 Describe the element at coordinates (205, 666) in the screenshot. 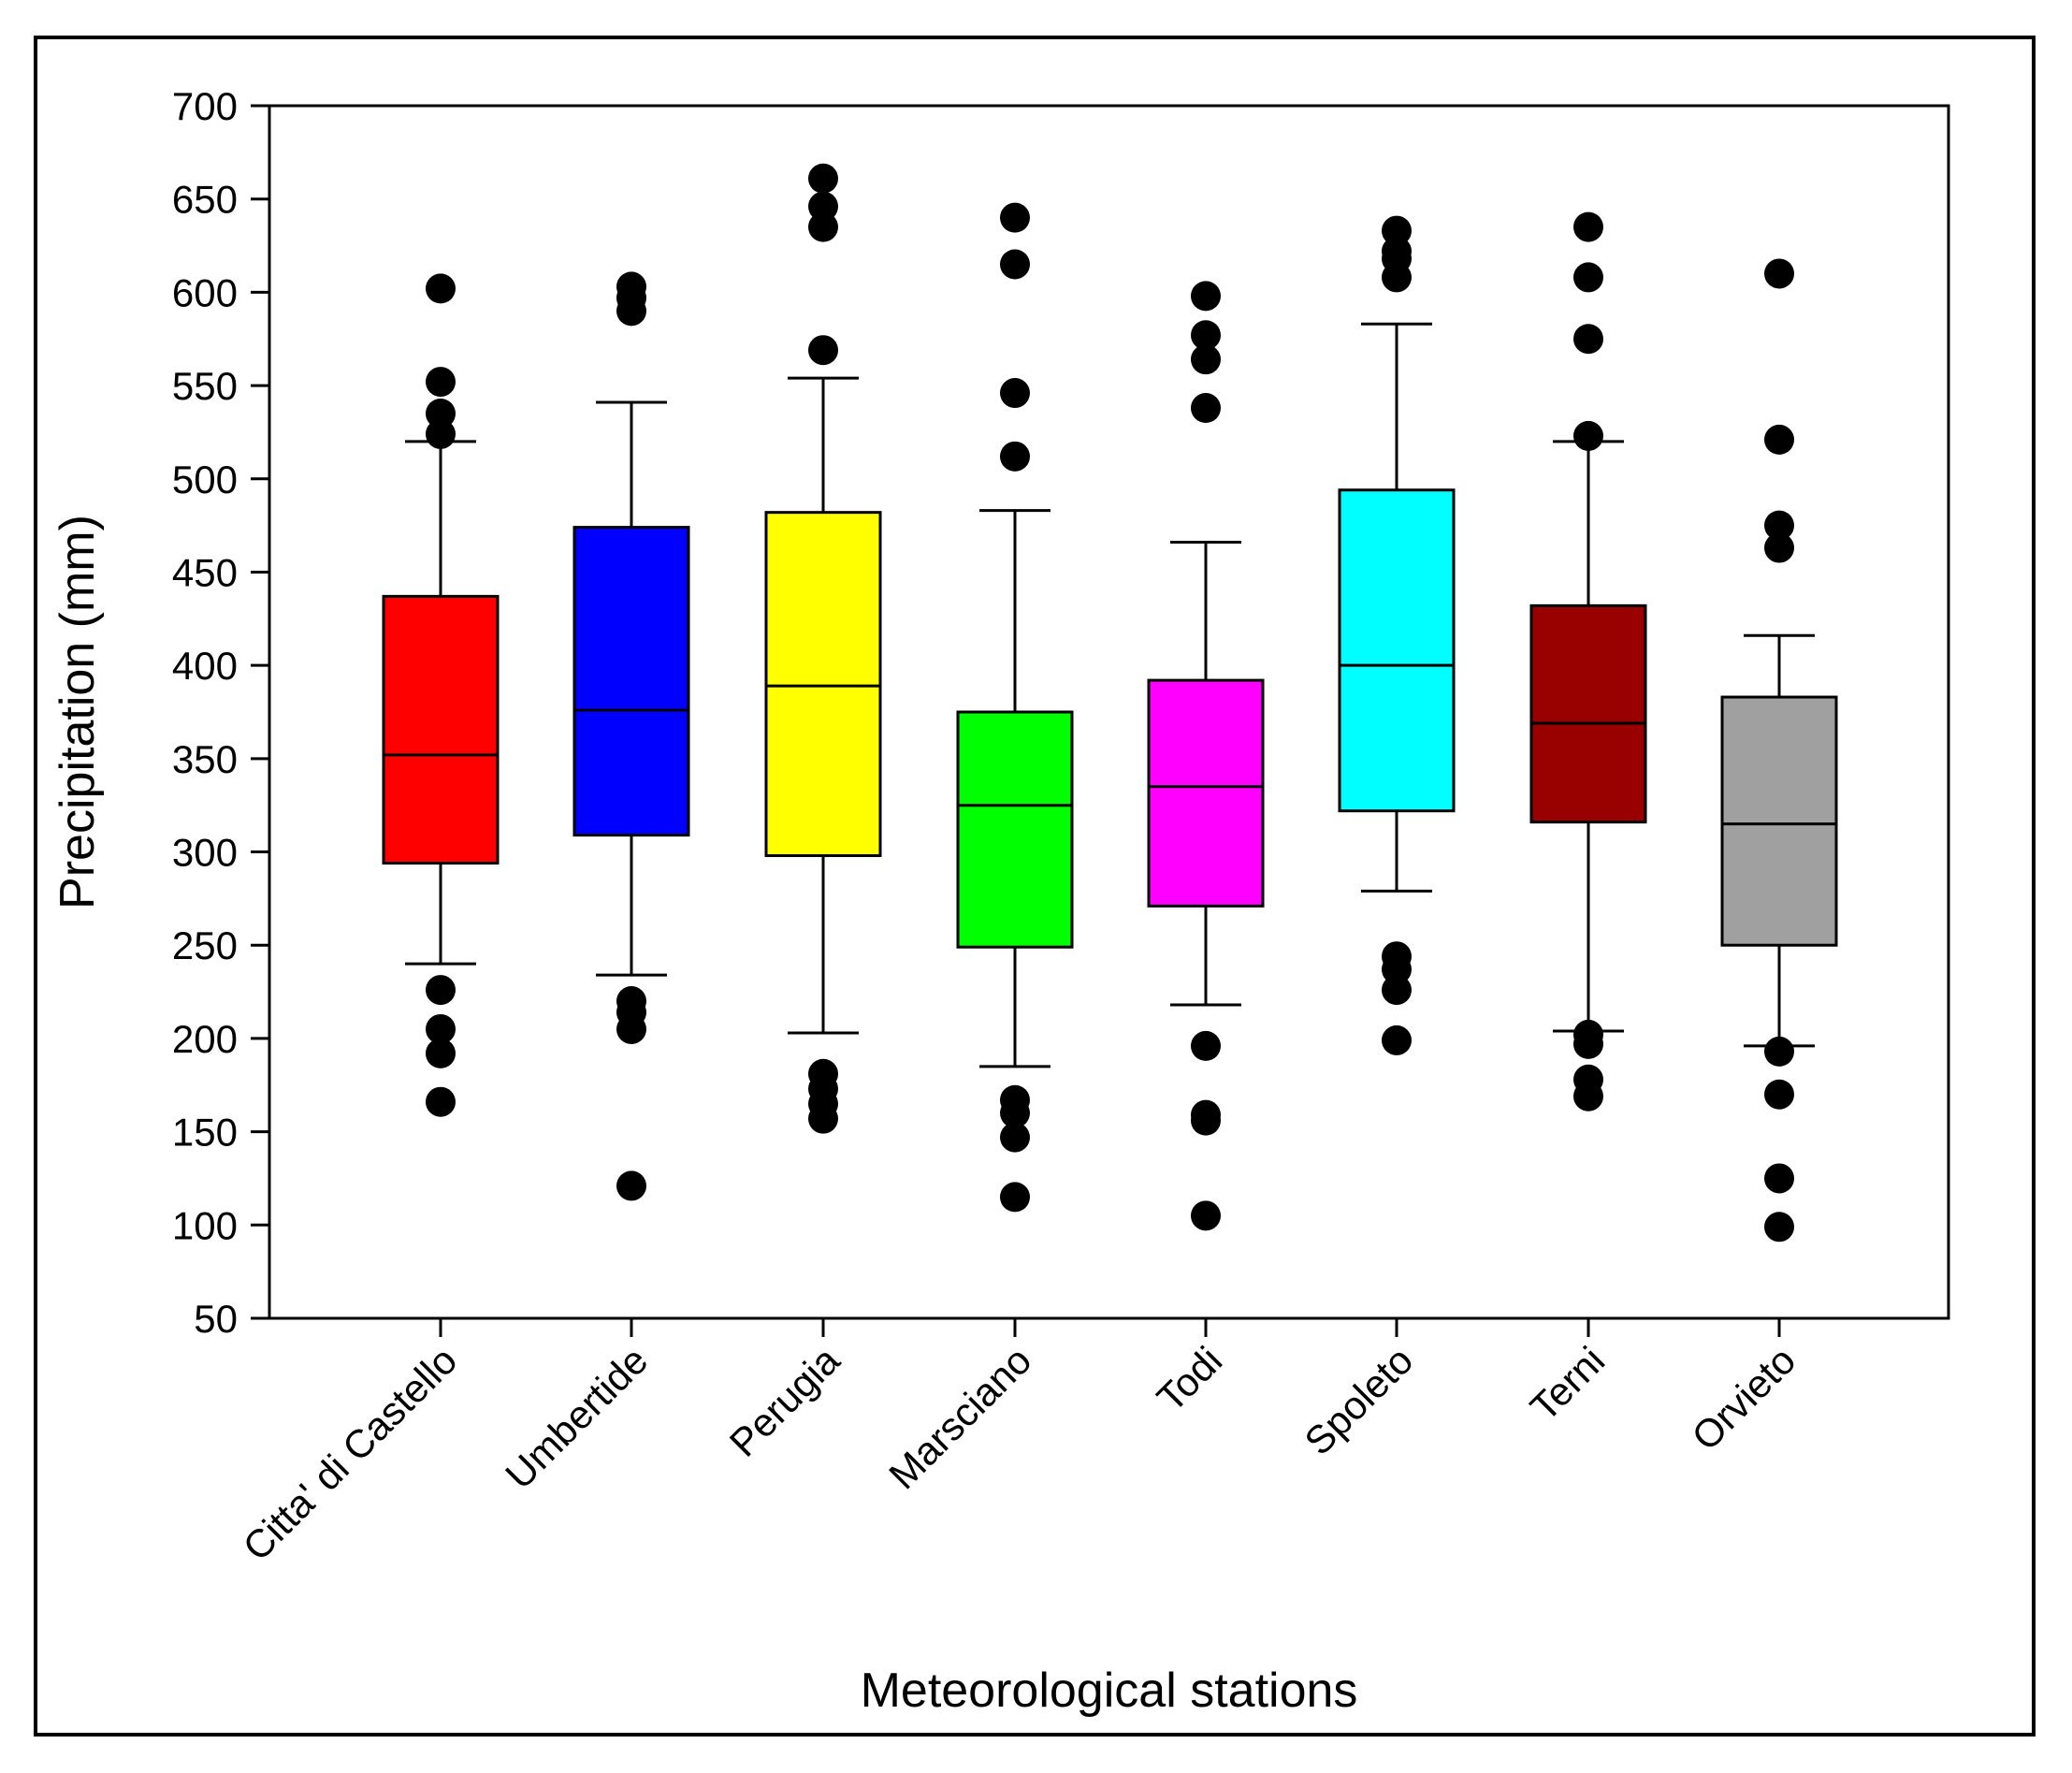

I see `y-tick-label: 400` at that location.